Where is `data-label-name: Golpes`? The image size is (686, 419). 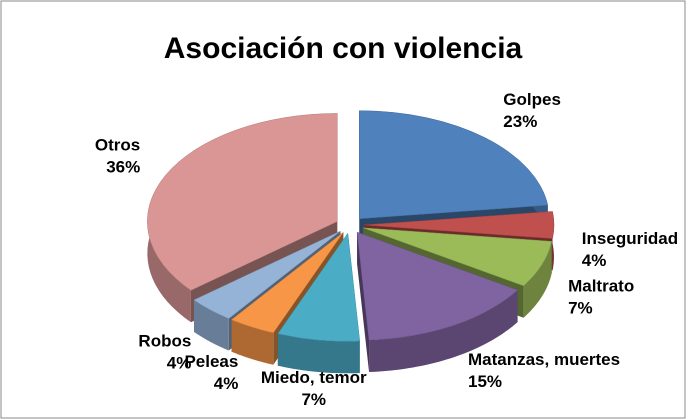
data-label-name: Golpes is located at coordinates (532, 99).